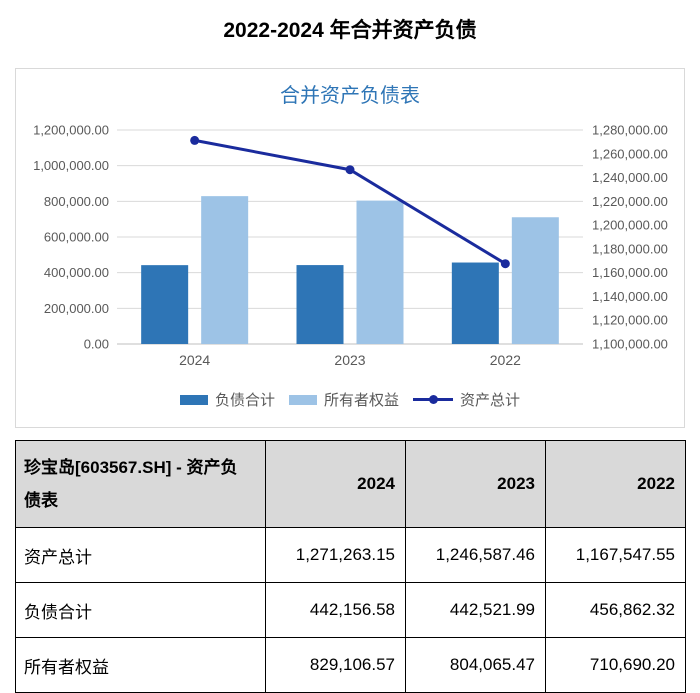  What do you see at coordinates (244, 400) in the screenshot?
I see `legend-label: 负债合计` at bounding box center [244, 400].